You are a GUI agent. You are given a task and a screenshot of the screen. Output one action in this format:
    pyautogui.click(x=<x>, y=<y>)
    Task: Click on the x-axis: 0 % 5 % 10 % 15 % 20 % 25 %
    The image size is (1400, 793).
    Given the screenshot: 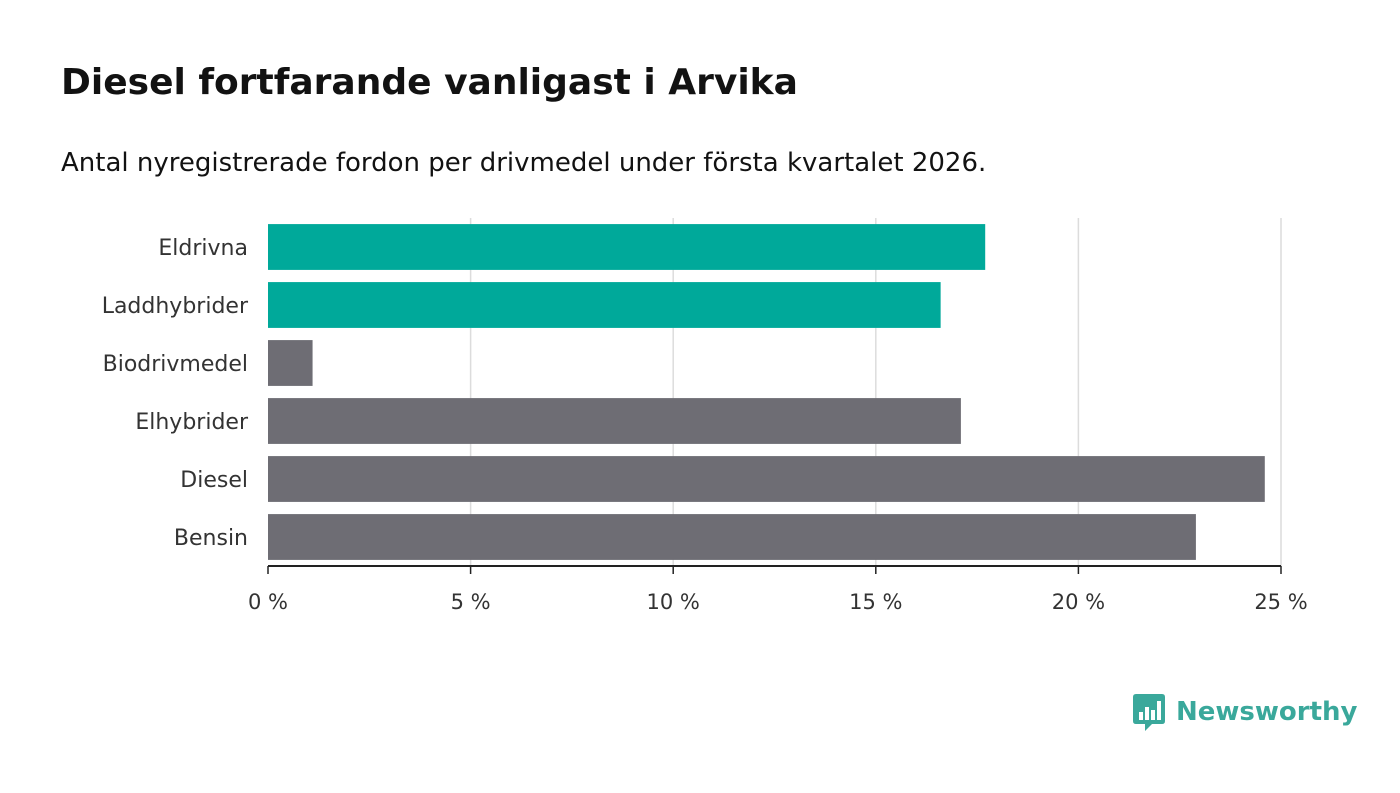 What is the action you would take?
    pyautogui.click(x=778, y=589)
    